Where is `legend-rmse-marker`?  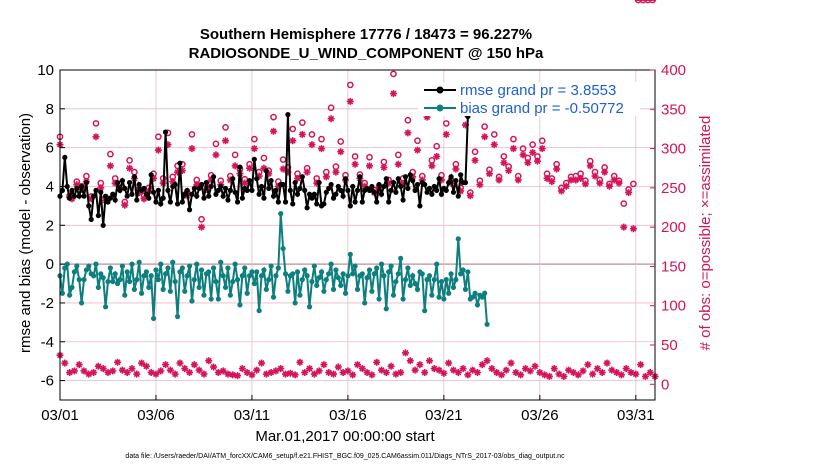 legend-rmse-marker is located at coordinates (440, 90).